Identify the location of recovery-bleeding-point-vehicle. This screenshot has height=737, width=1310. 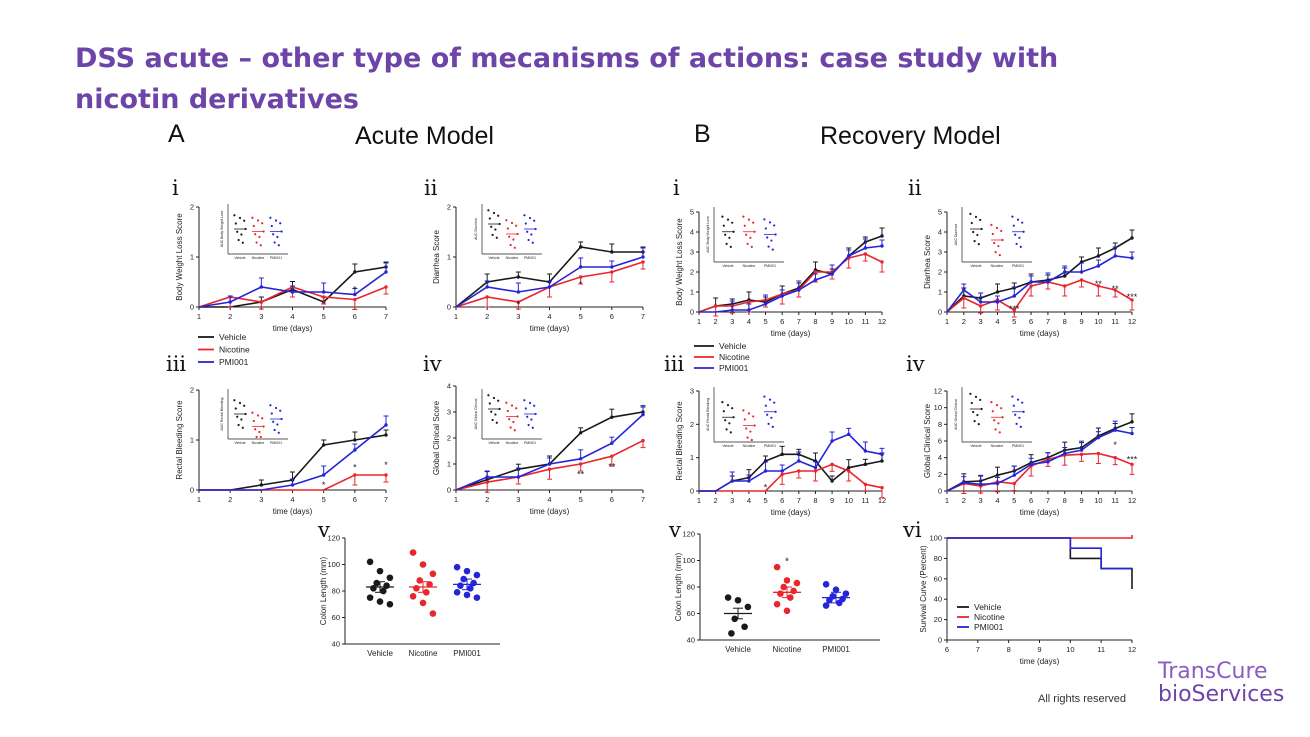
(865, 464).